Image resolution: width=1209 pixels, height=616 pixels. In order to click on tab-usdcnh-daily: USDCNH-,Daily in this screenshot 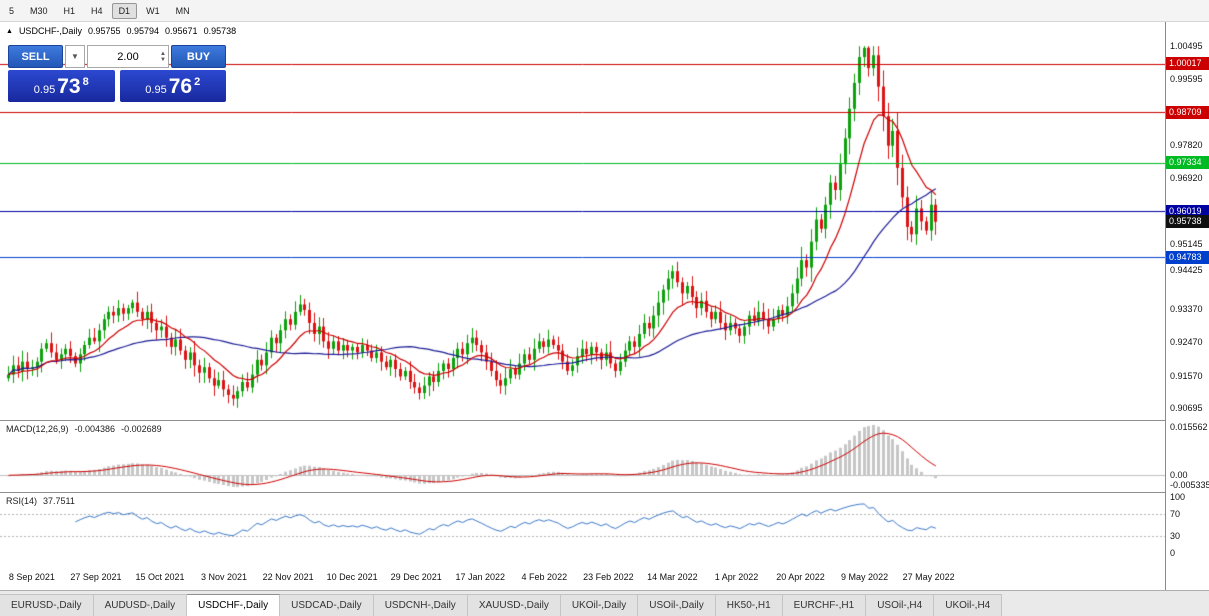, I will do `click(420, 605)`.